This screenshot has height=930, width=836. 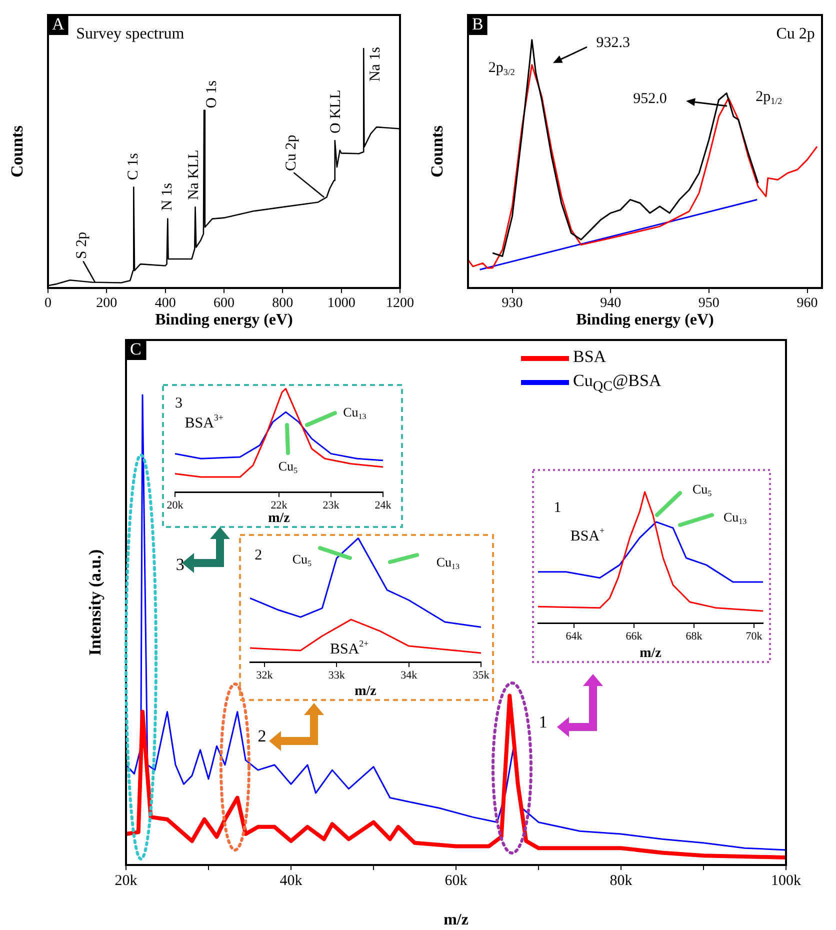 What do you see at coordinates (48, 304) in the screenshot?
I see `x-tick-label: 0` at bounding box center [48, 304].